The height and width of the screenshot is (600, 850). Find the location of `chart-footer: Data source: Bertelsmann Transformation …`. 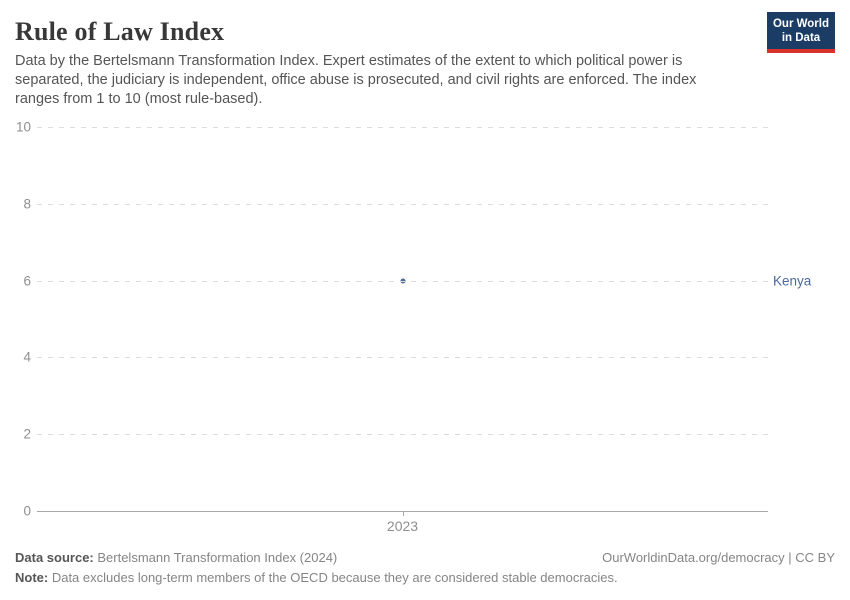

chart-footer: Data source: Bertelsmann Transformation … is located at coordinates (425, 570).